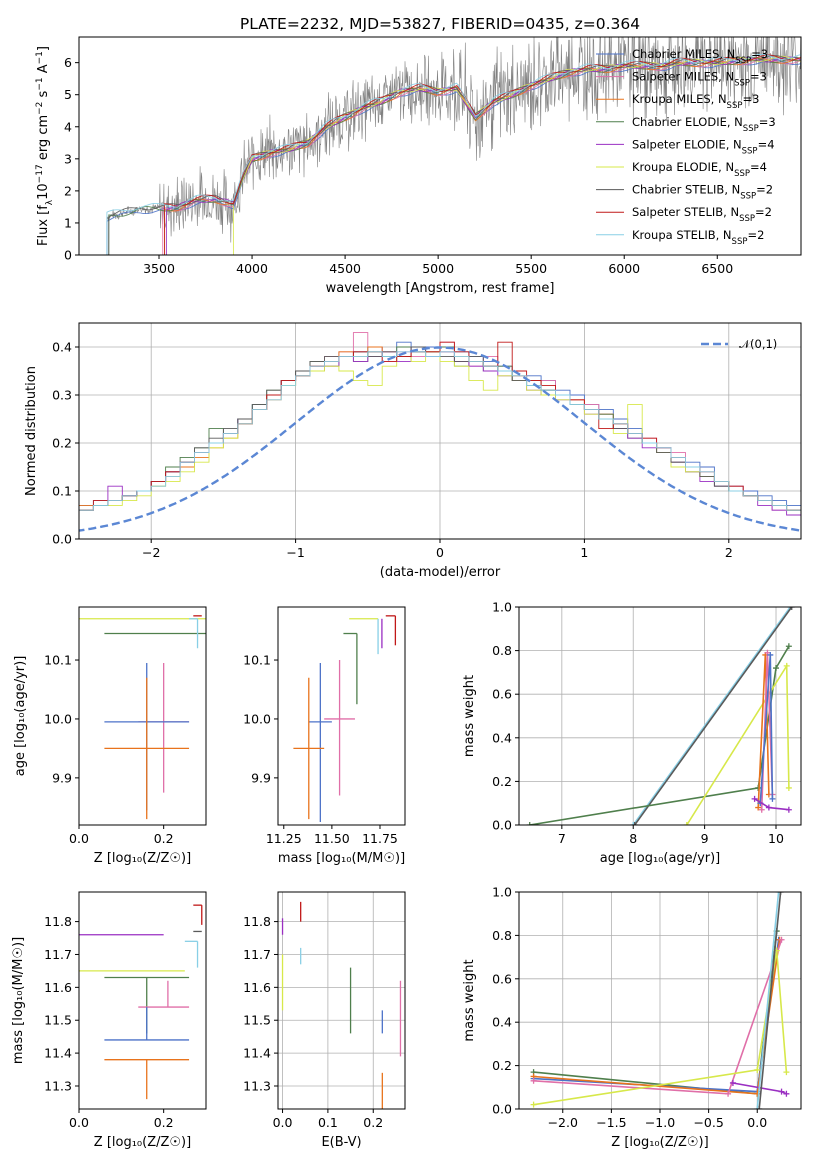 This screenshot has width=819, height=1170. I want to click on weight-marker-salpeter_miles, so click(781, 939).